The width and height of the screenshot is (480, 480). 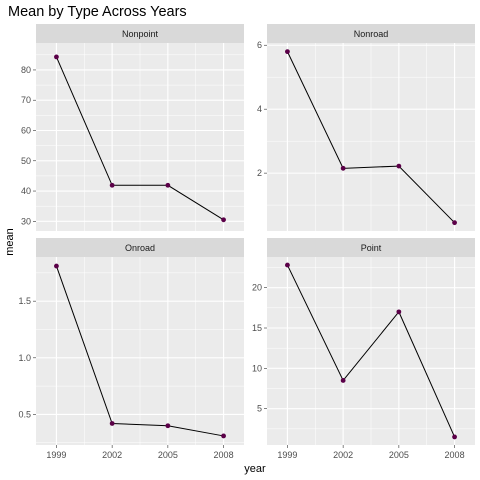 I want to click on y-tick-label: 1.0, so click(x=24, y=358).